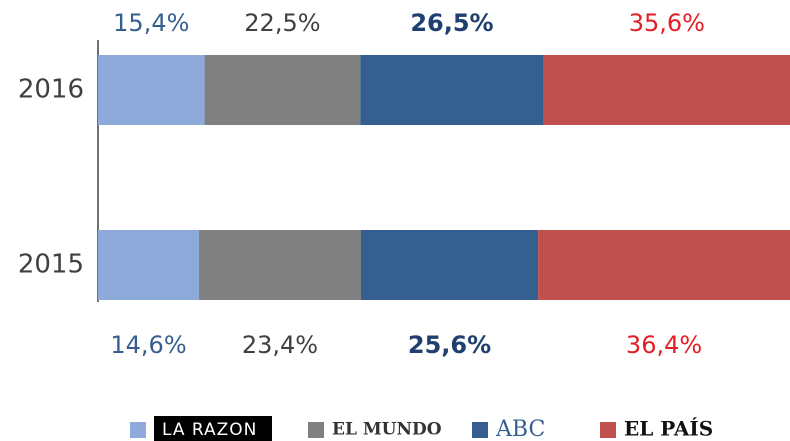 Image resolution: width=790 pixels, height=441 pixels. What do you see at coordinates (148, 345) in the screenshot?
I see `value-label: 14,6%` at bounding box center [148, 345].